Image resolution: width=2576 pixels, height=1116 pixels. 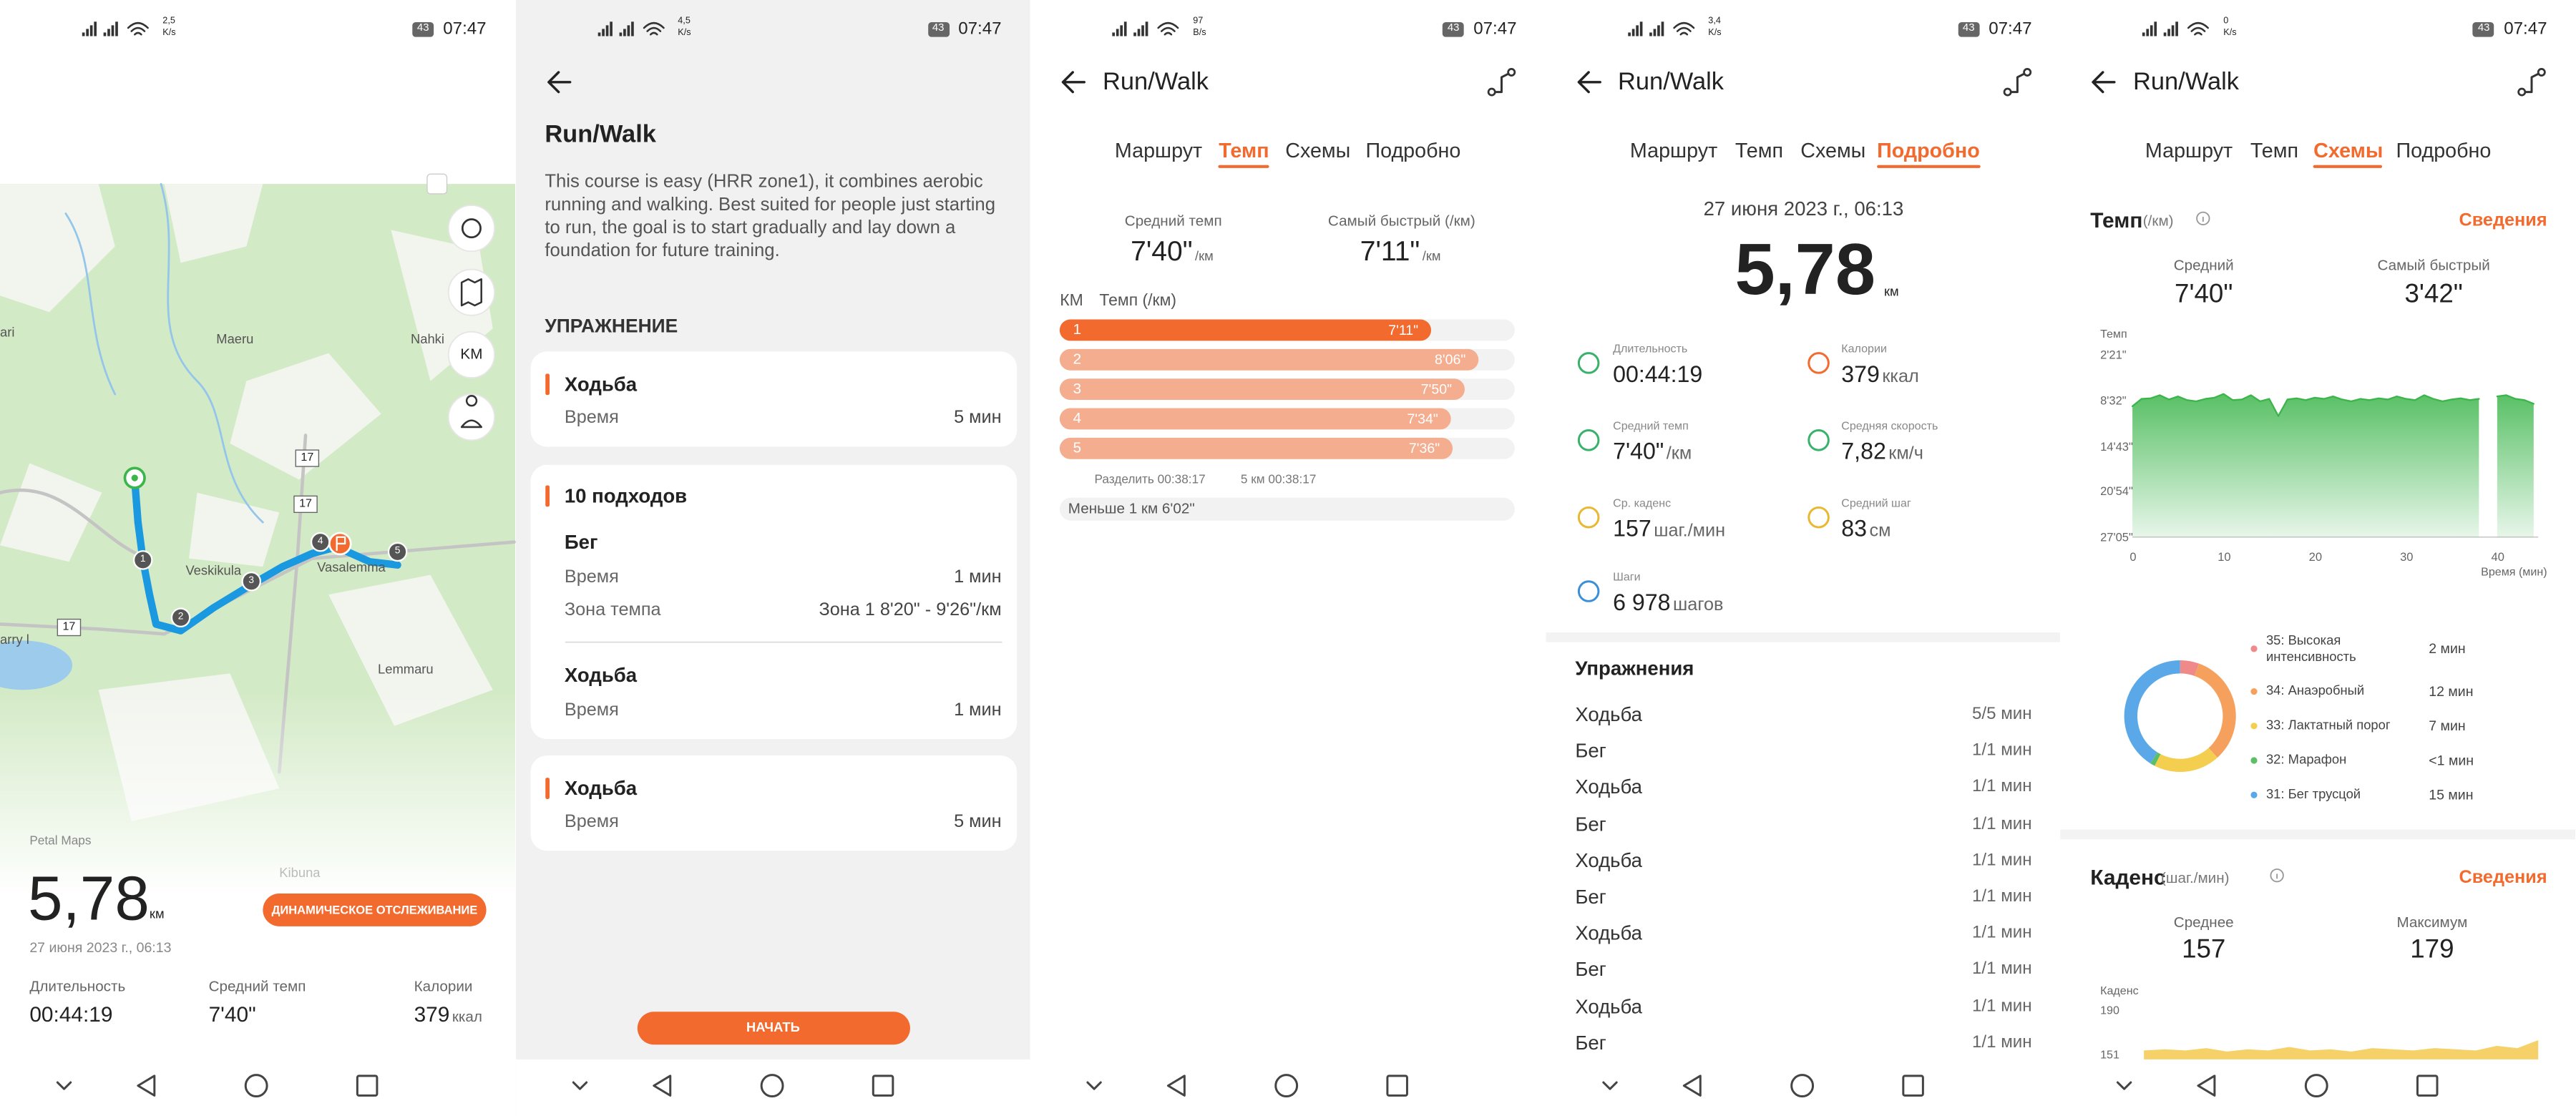 What do you see at coordinates (213, 571) in the screenshot?
I see `map-label: Veskikula` at bounding box center [213, 571].